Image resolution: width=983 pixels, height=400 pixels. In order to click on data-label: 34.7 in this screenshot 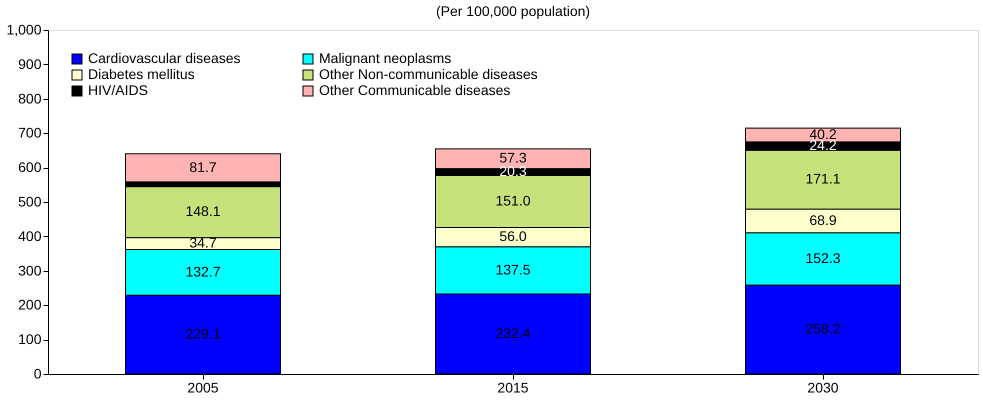, I will do `click(203, 242)`.